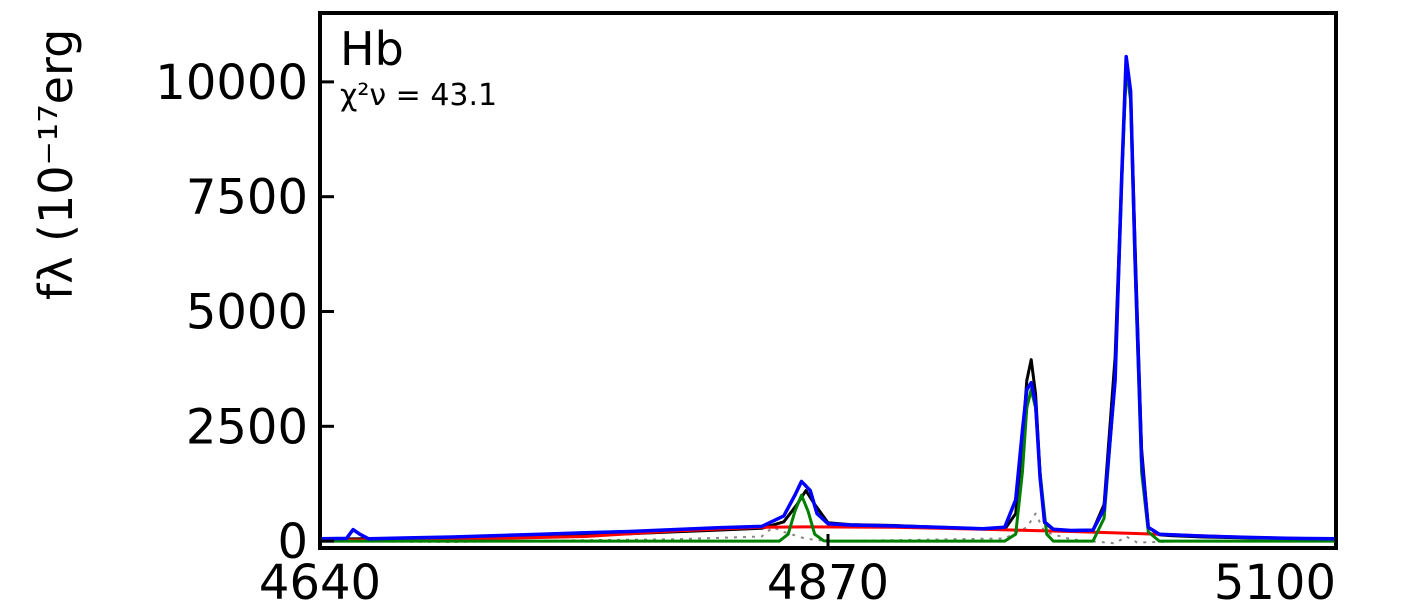 The width and height of the screenshot is (1401, 609). I want to click on y-tick-label: 7500, so click(247, 198).